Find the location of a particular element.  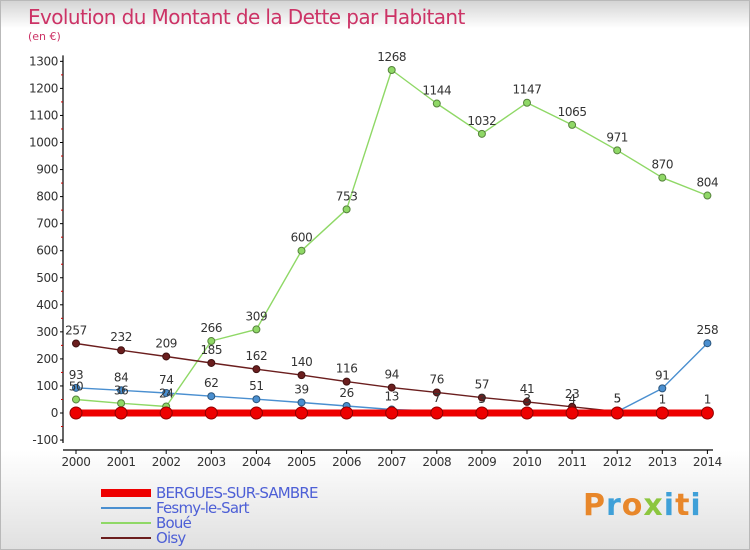

data-label: 1147 is located at coordinates (527, 90).